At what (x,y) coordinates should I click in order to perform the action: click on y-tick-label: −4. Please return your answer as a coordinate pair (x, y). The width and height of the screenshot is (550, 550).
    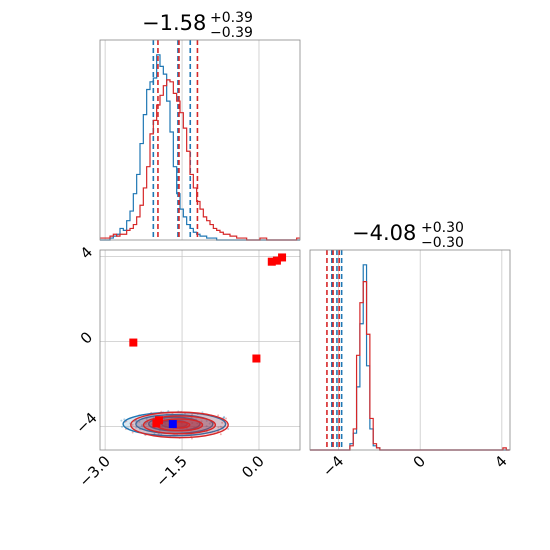
    Looking at the image, I should click on (86, 423).